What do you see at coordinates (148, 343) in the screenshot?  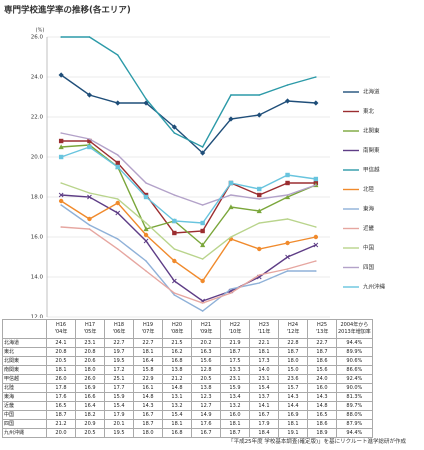 I see `table-value: 22.7` at bounding box center [148, 343].